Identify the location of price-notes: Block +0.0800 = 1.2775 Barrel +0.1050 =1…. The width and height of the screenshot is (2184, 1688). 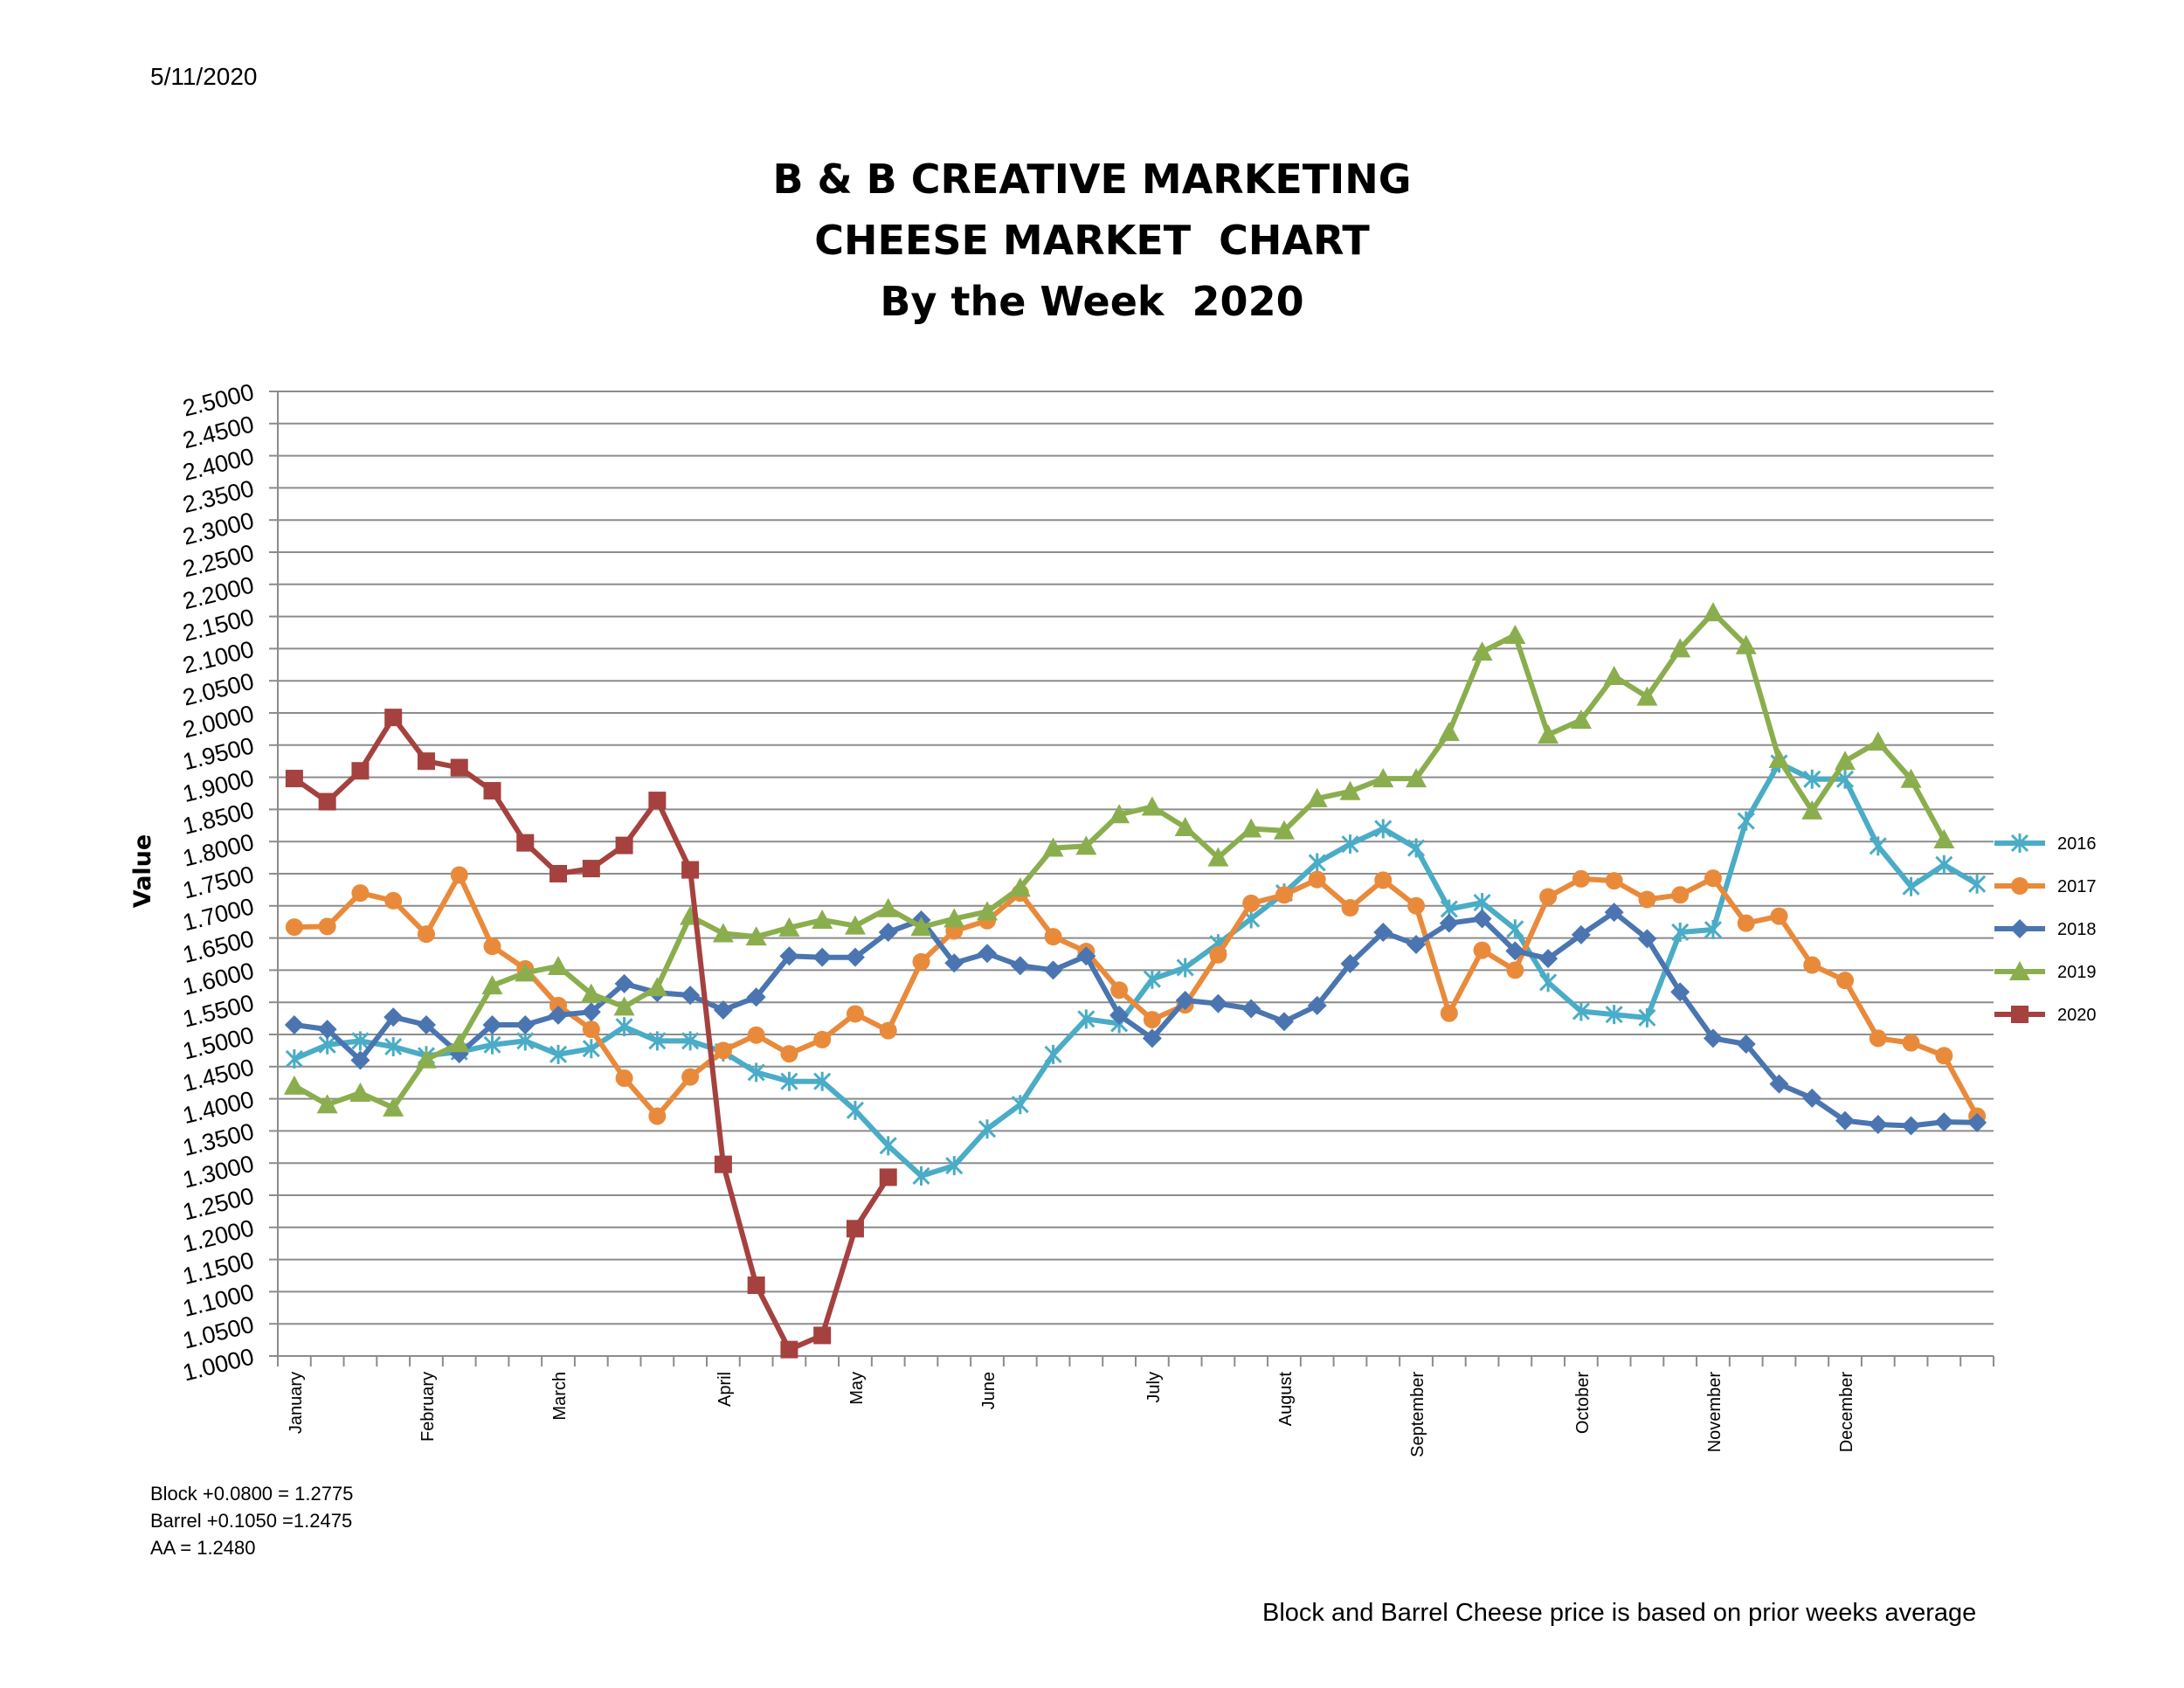
(251, 1520).